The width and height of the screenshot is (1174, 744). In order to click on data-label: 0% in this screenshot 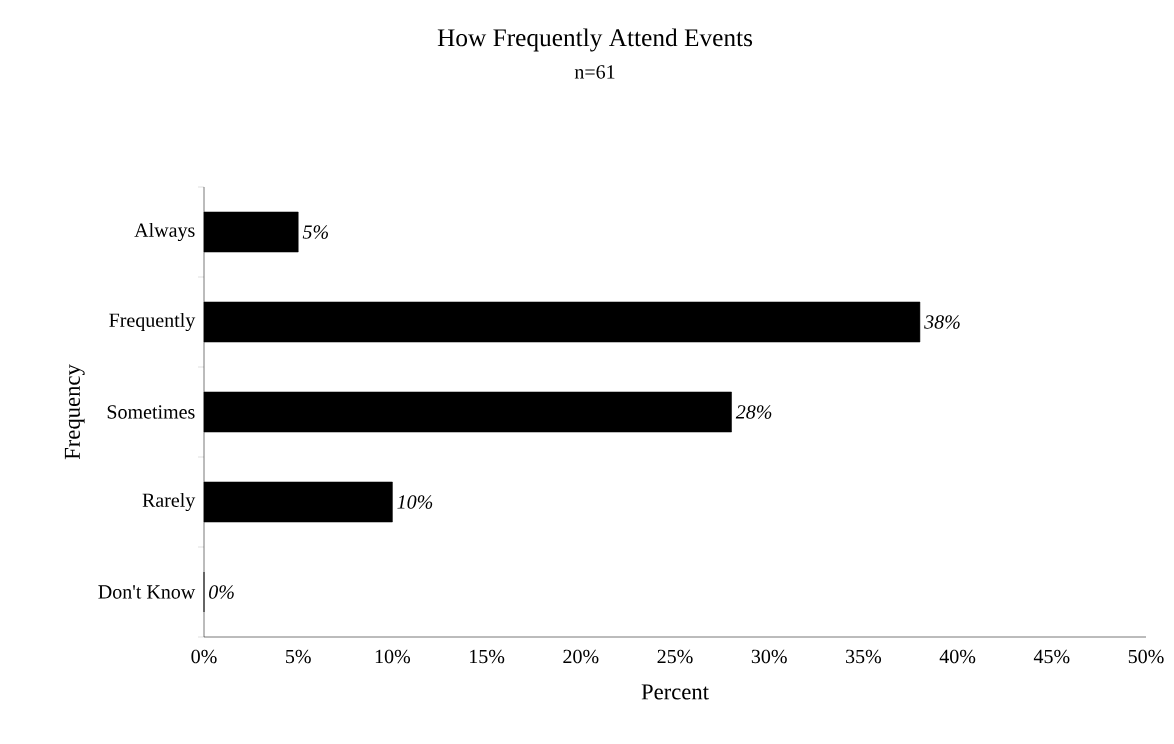, I will do `click(221, 592)`.